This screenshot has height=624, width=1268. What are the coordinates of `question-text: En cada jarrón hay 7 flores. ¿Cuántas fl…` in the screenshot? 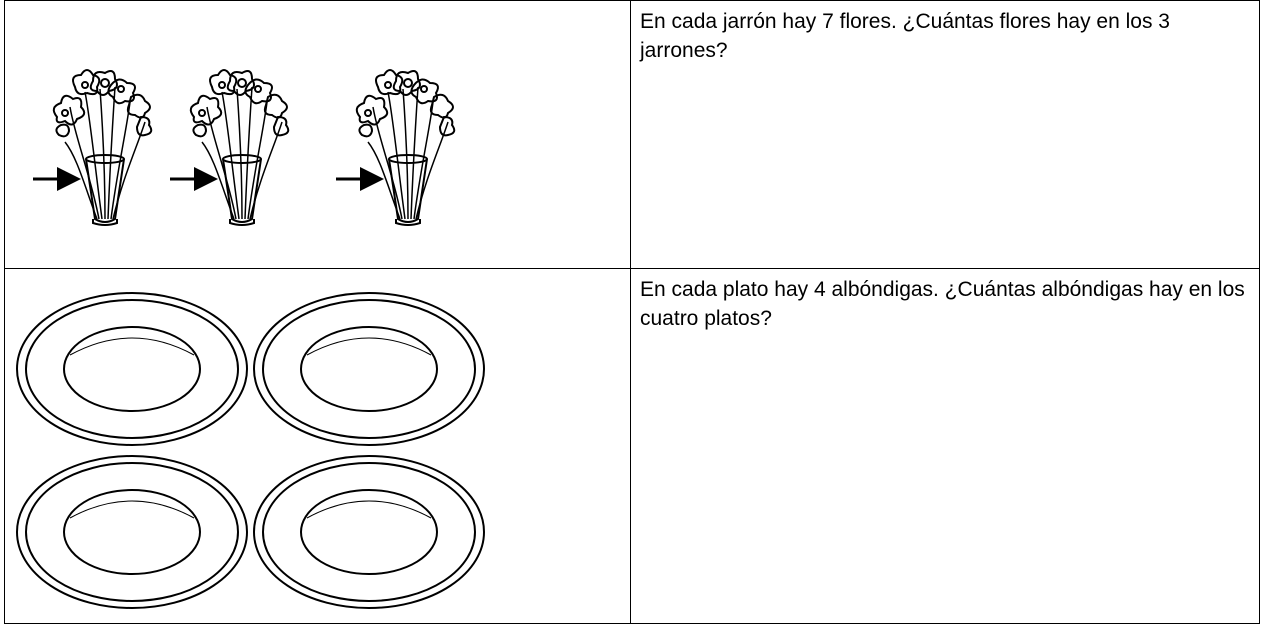 It's located at (905, 36).